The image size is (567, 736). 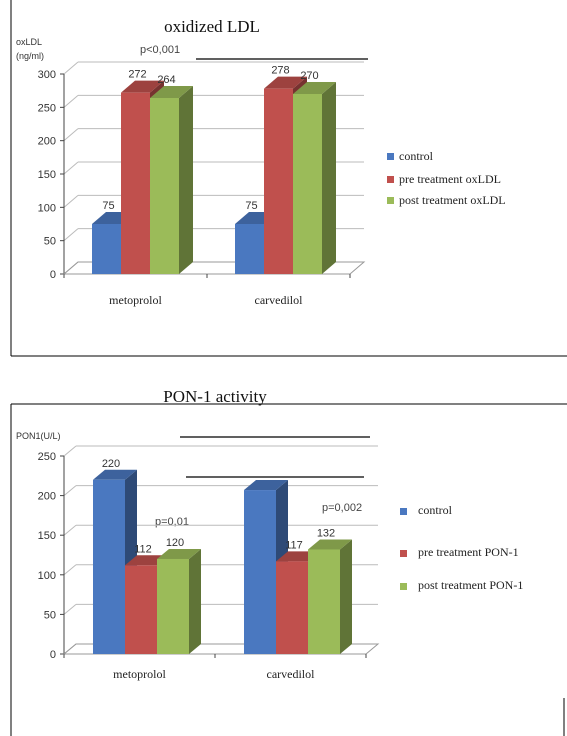 I want to click on y-axis-label: oxLDL, so click(x=29, y=42).